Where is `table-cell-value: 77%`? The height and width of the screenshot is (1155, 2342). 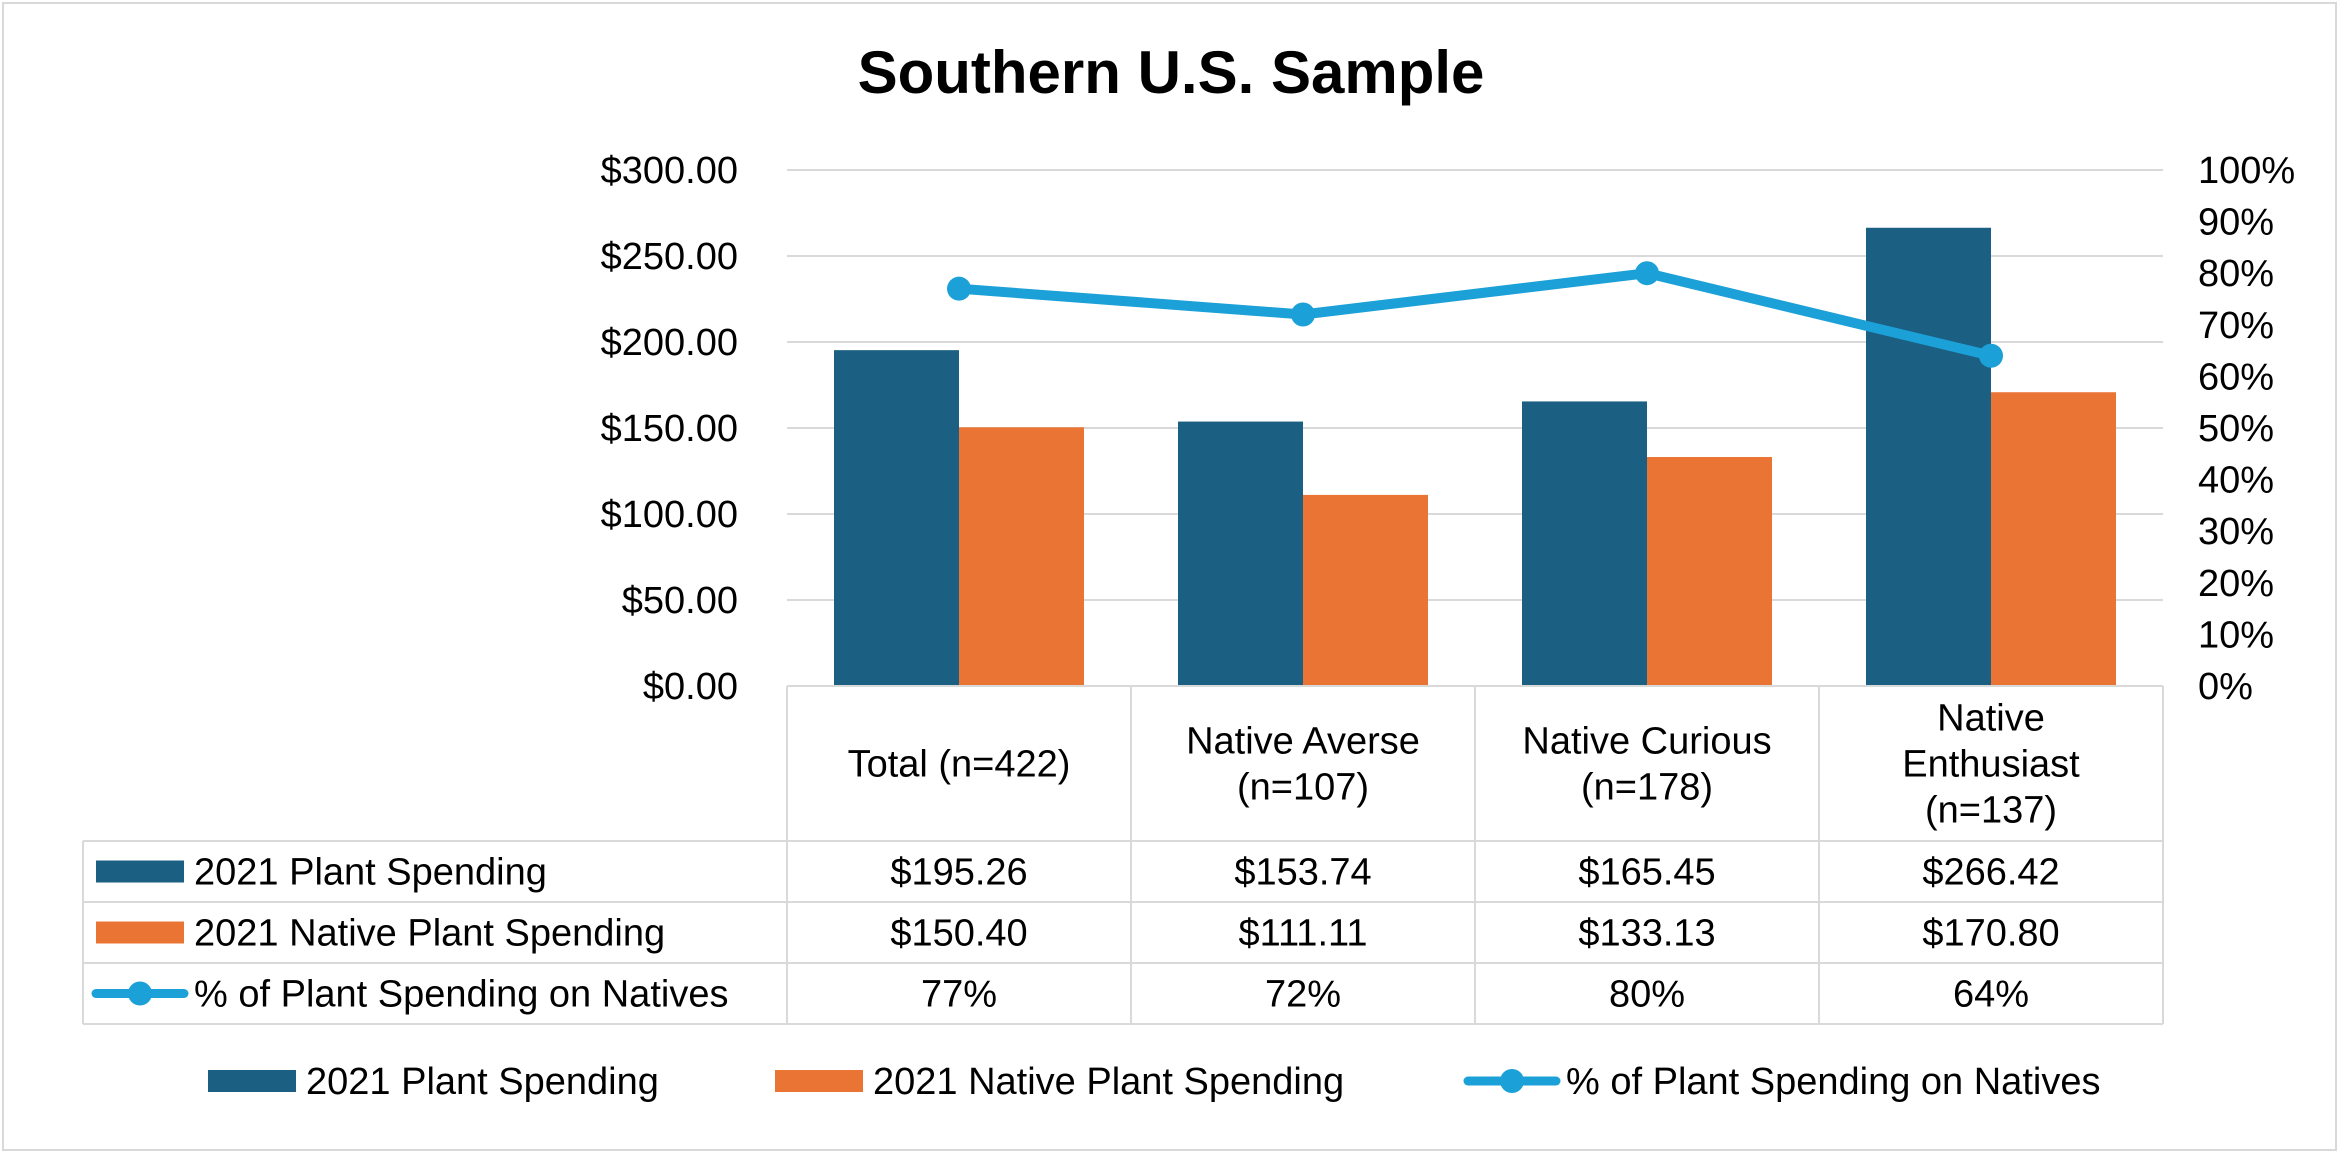 table-cell-value: 77% is located at coordinates (959, 995).